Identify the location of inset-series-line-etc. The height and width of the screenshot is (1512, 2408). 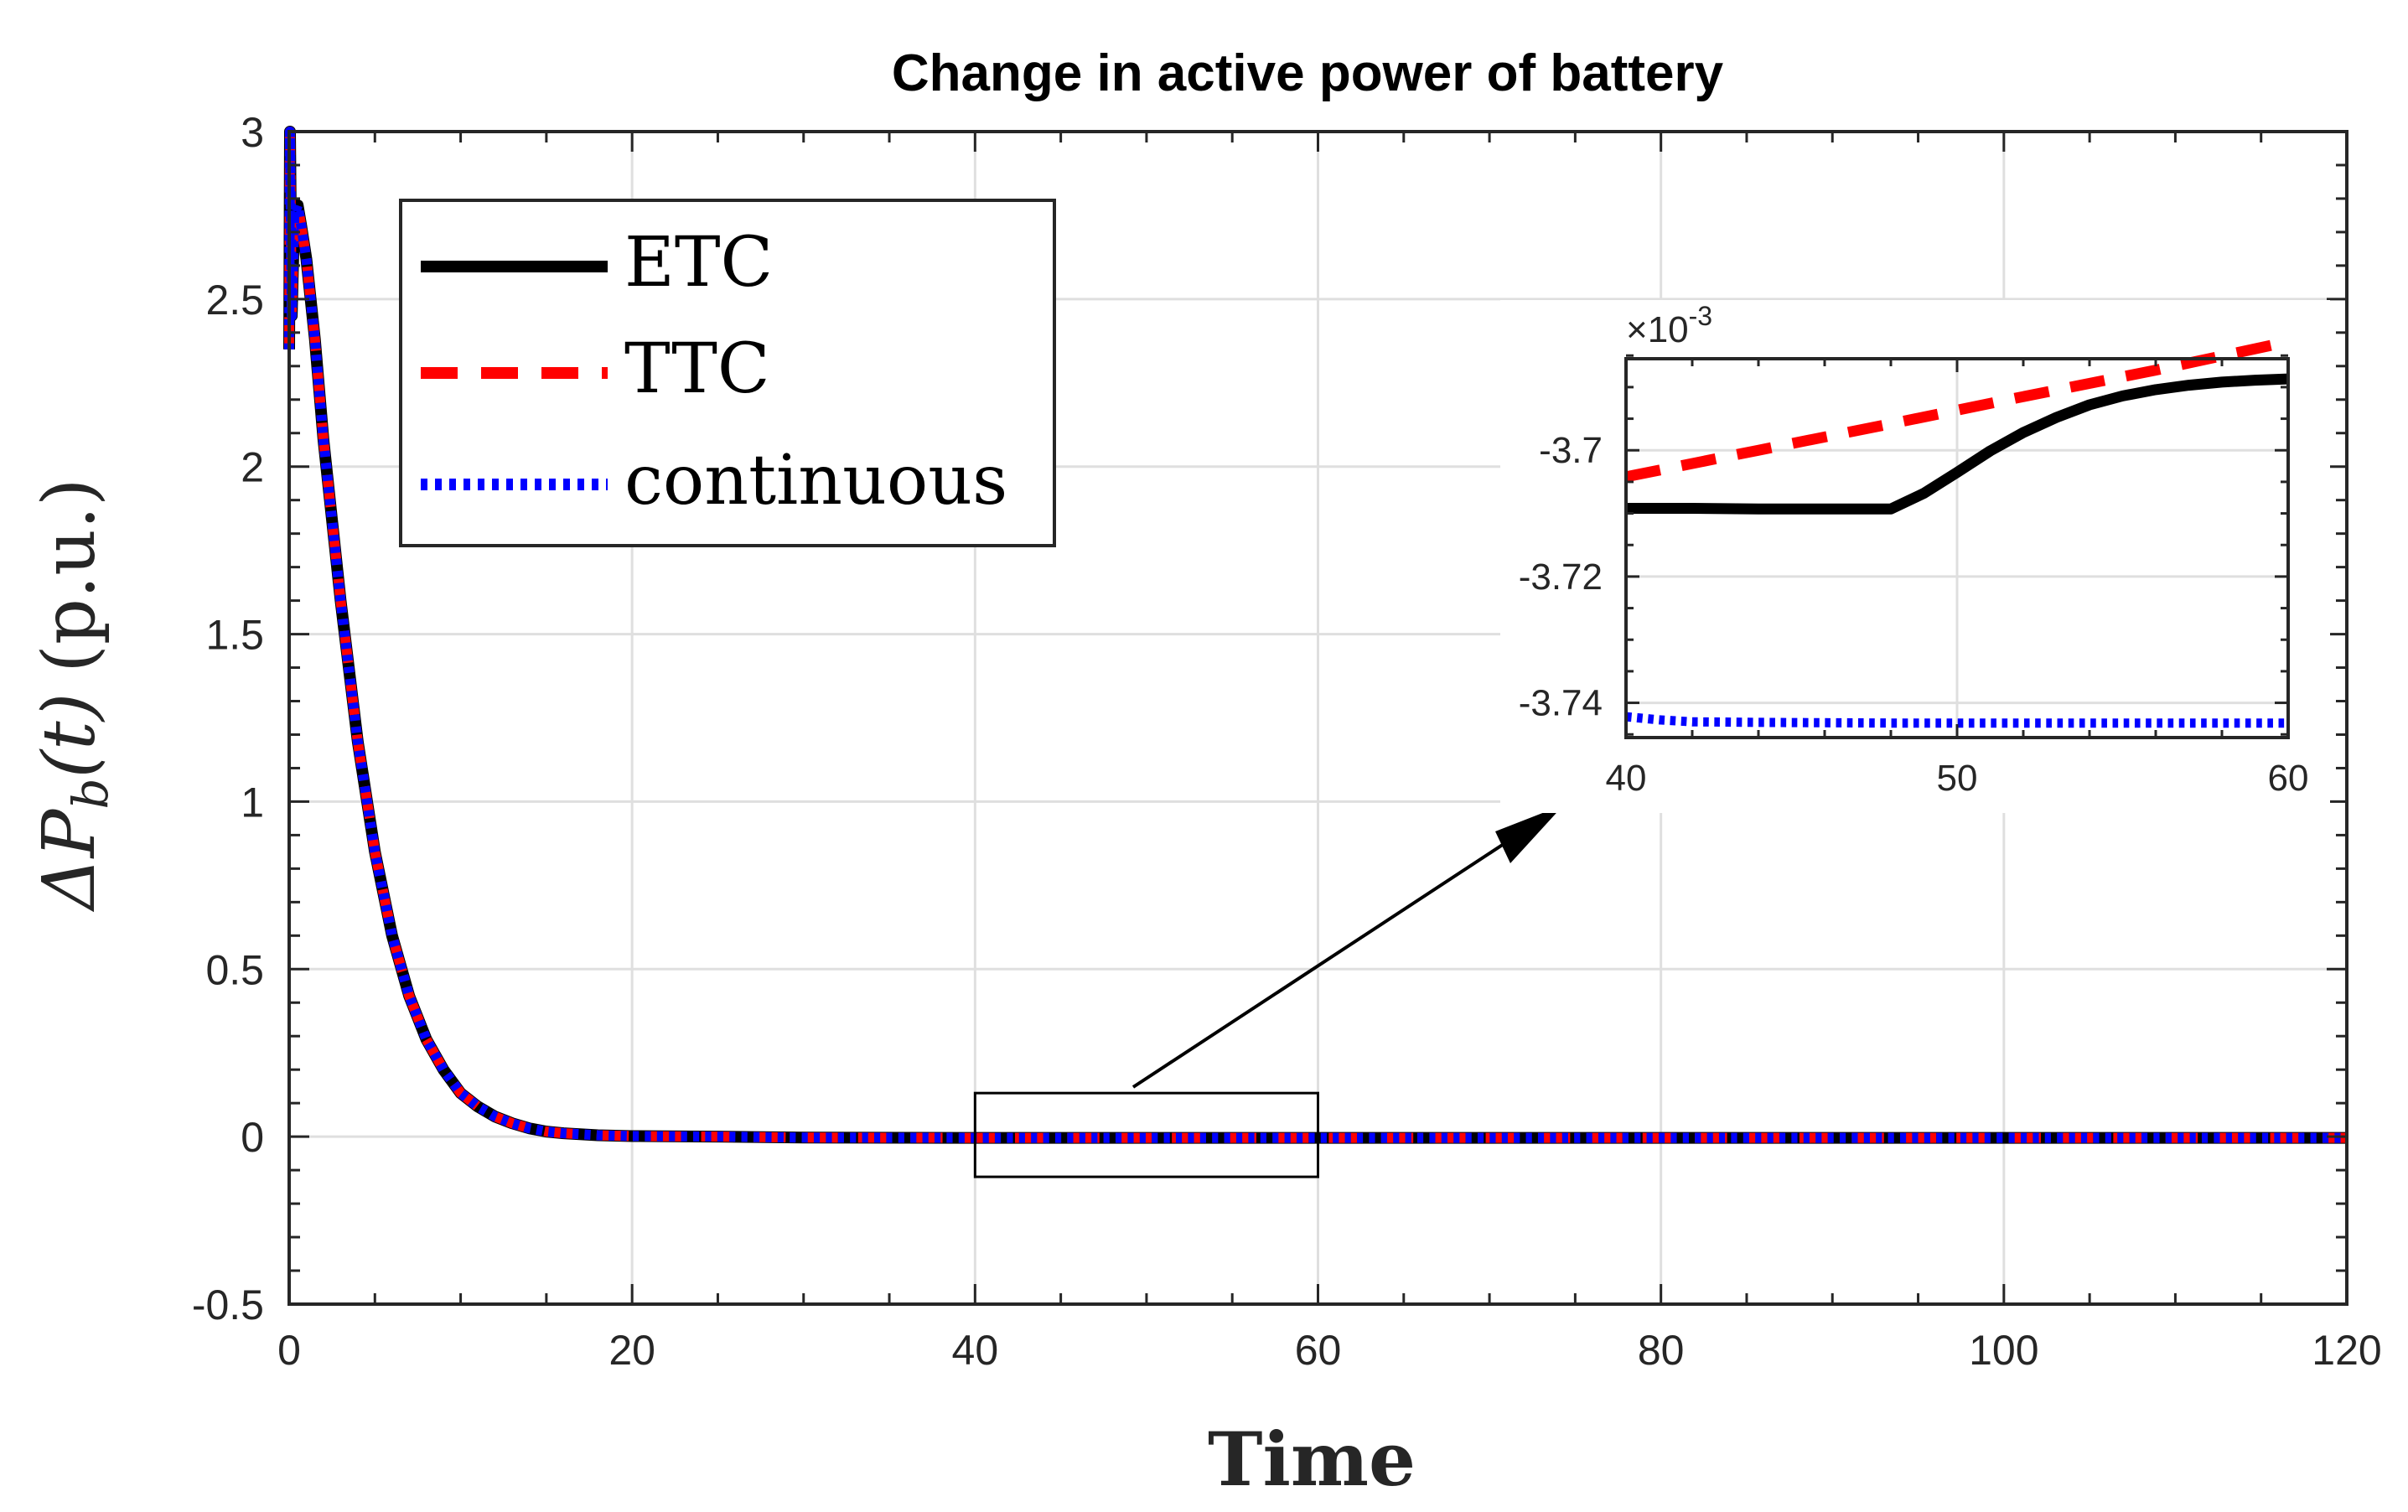
(1957, 444).